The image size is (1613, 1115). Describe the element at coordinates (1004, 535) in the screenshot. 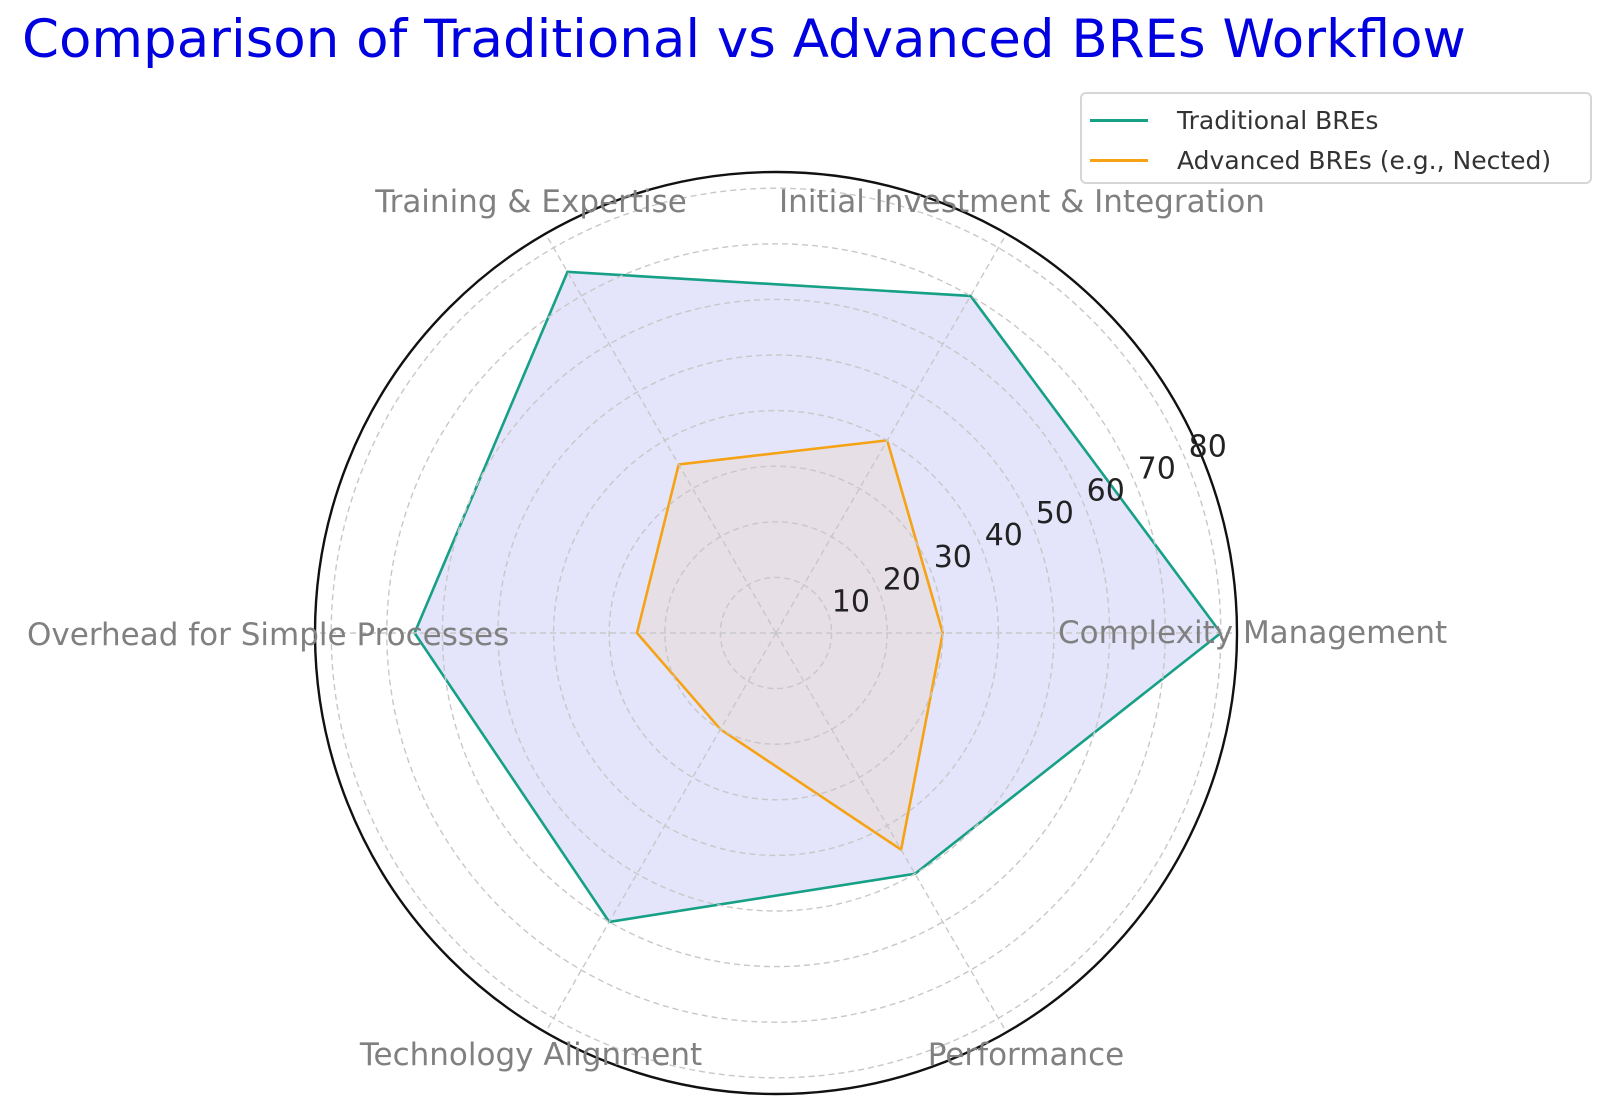

I see `radial-tick-label: 40` at that location.